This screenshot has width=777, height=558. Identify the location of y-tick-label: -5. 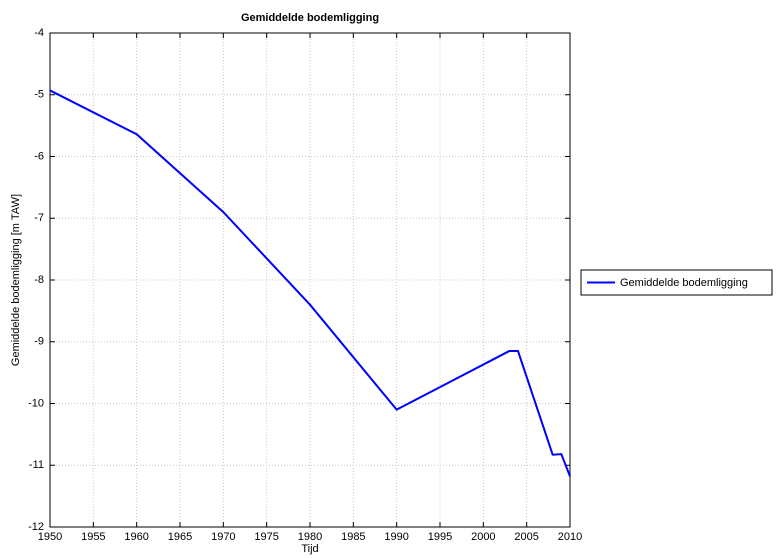
(39, 95).